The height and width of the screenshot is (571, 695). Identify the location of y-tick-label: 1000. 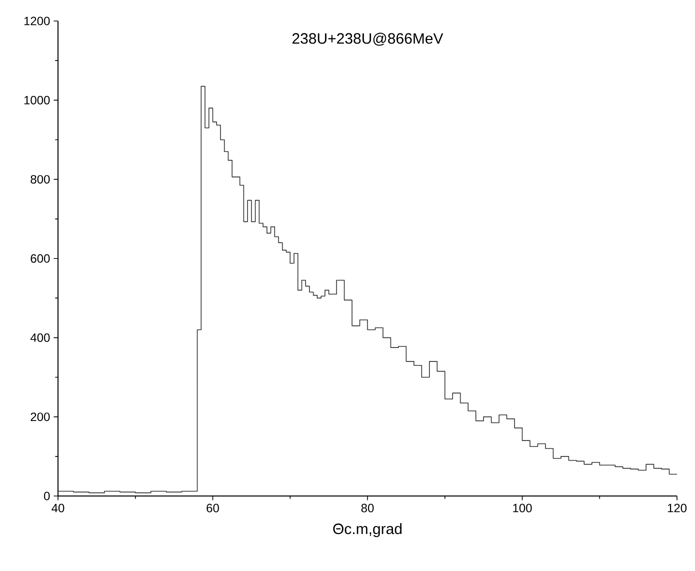
(37, 100).